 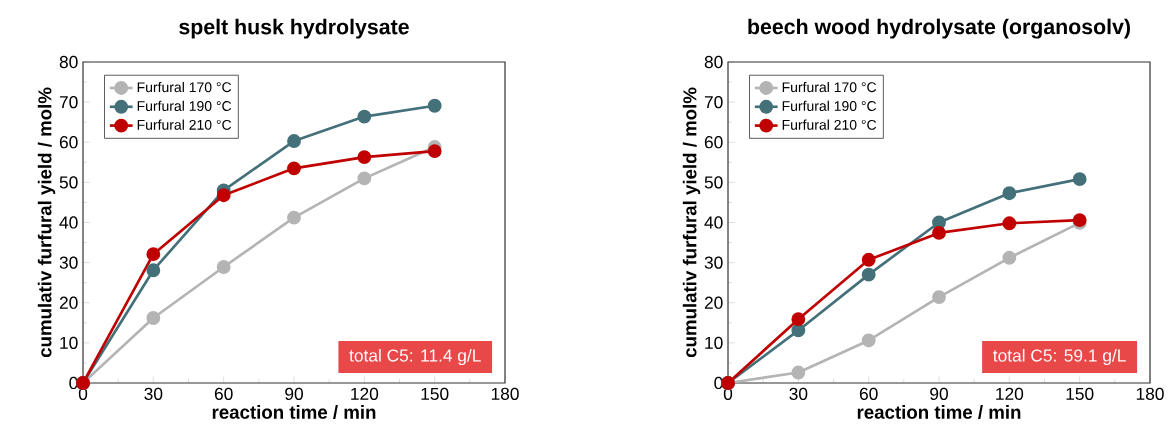 I want to click on chart-title: beech wood hydrolysate (organosolv), so click(x=939, y=28).